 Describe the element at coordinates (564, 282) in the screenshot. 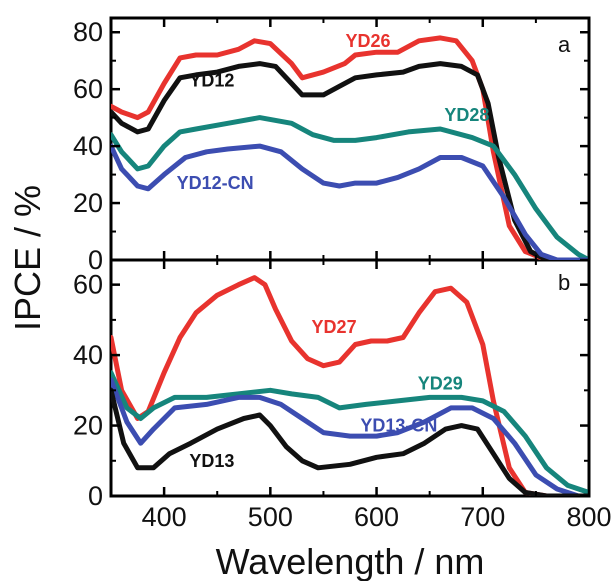

I see `panel-b-letter: b` at that location.